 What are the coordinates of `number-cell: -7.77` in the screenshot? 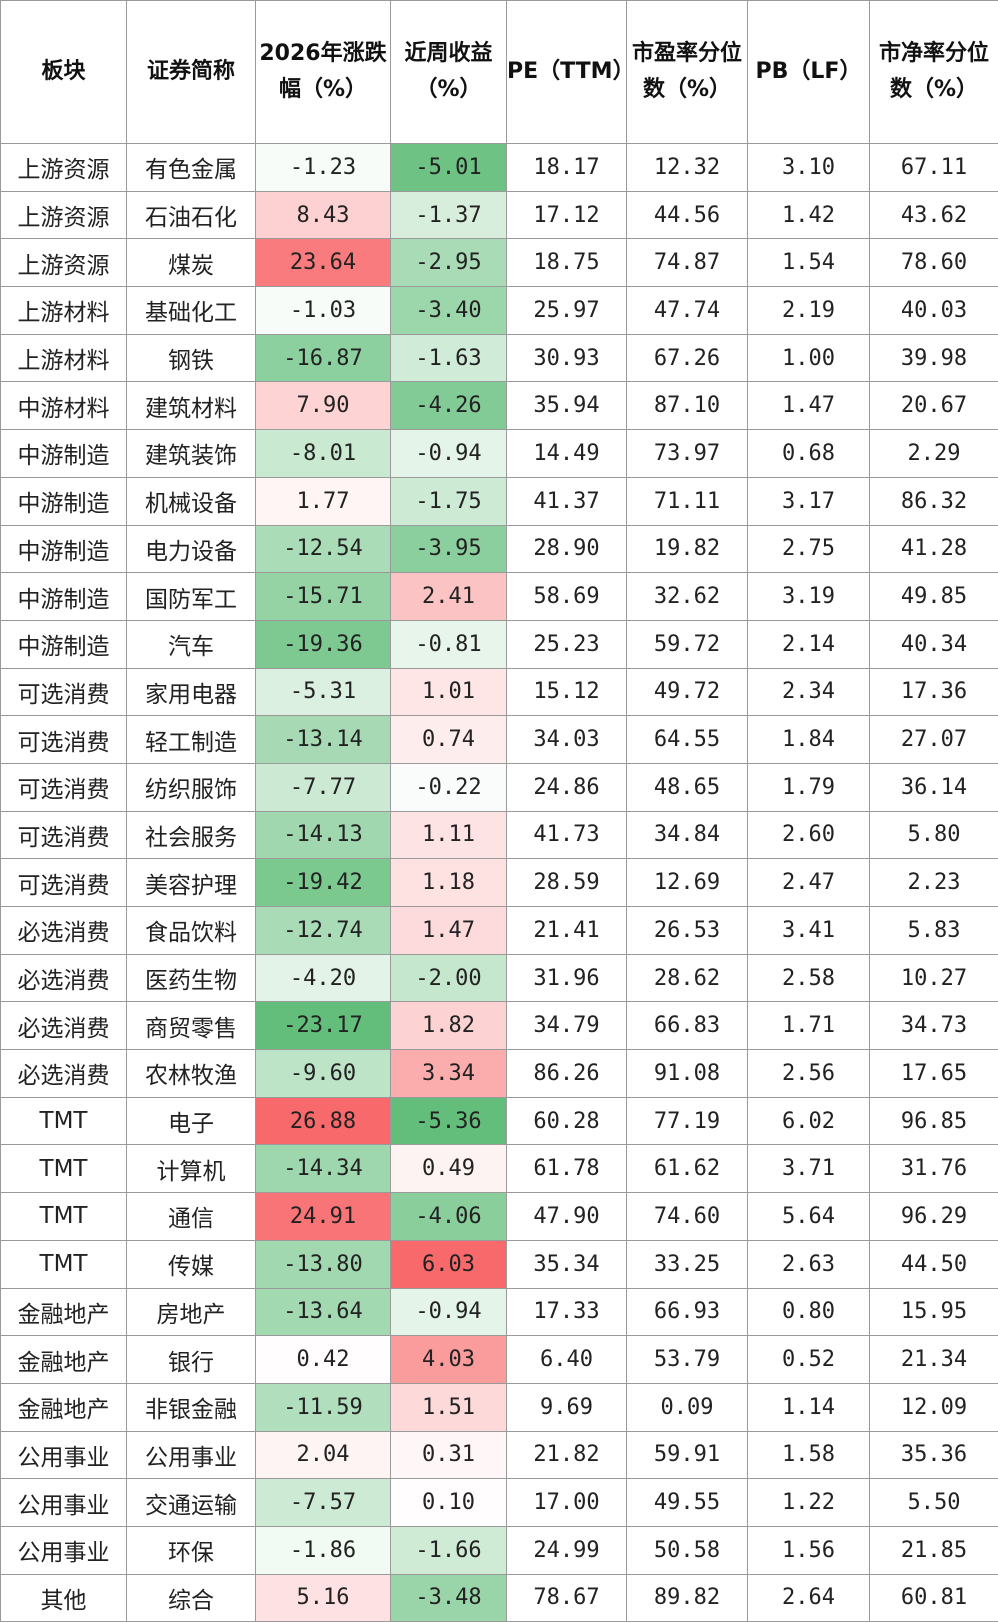 It's located at (323, 787).